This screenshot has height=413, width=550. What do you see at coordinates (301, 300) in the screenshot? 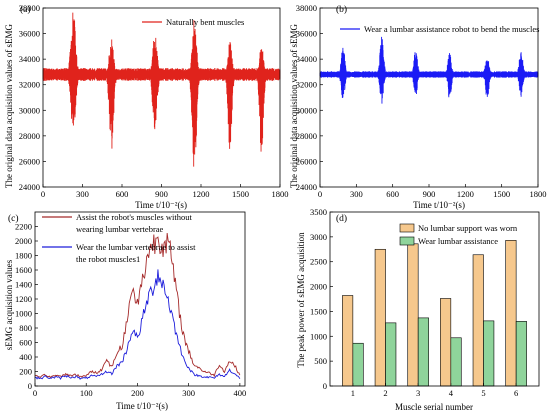
I see `panel-d-y-axis-label: The peak power of sEMG acquisition` at bounding box center [301, 300].